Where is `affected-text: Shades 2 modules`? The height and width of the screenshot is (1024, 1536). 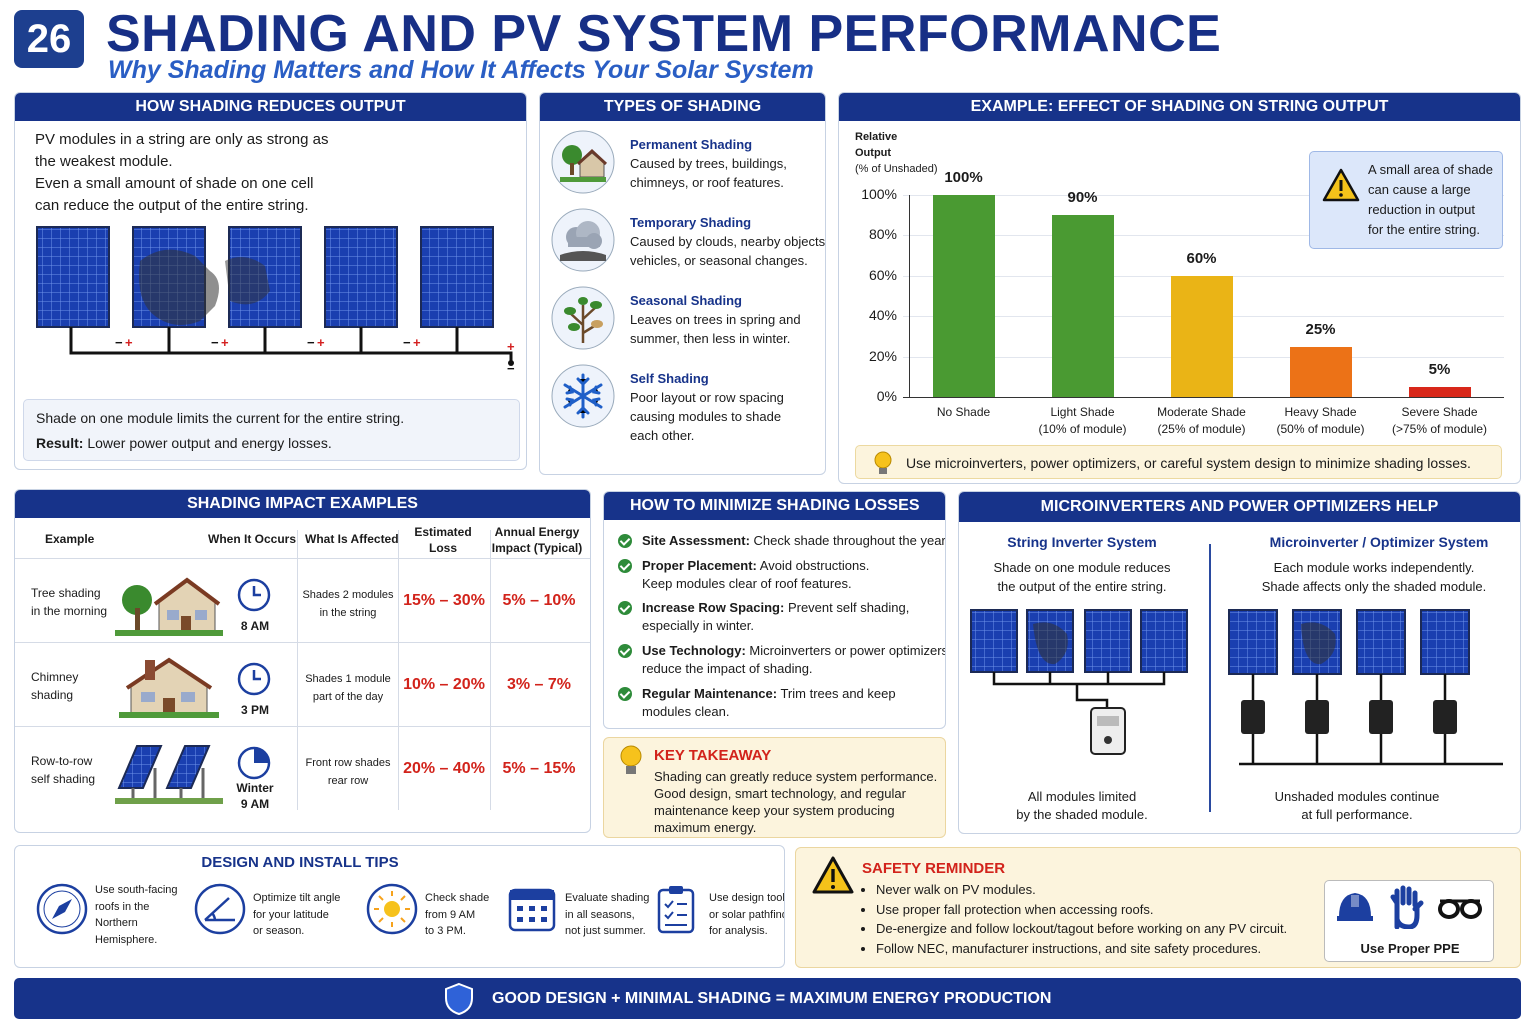
affected-text: Shades 2 modules is located at coordinates (348, 595).